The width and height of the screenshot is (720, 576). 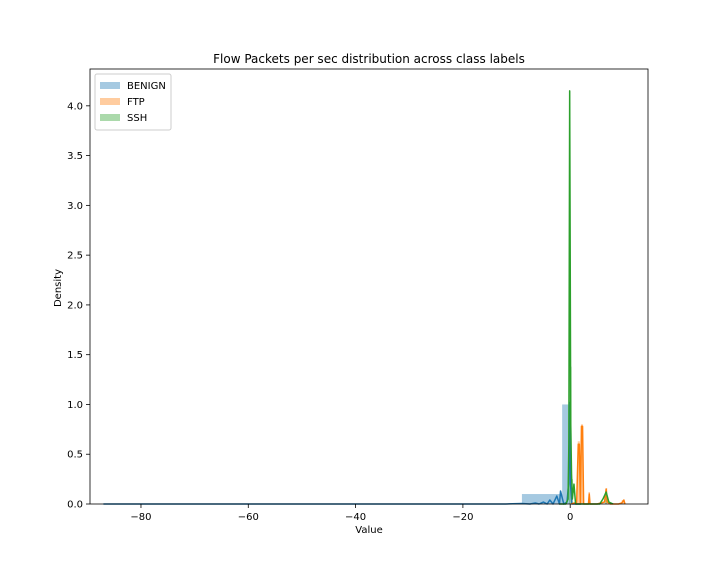 What do you see at coordinates (586, 297) in the screenshot?
I see `ssh-kde-line` at bounding box center [586, 297].